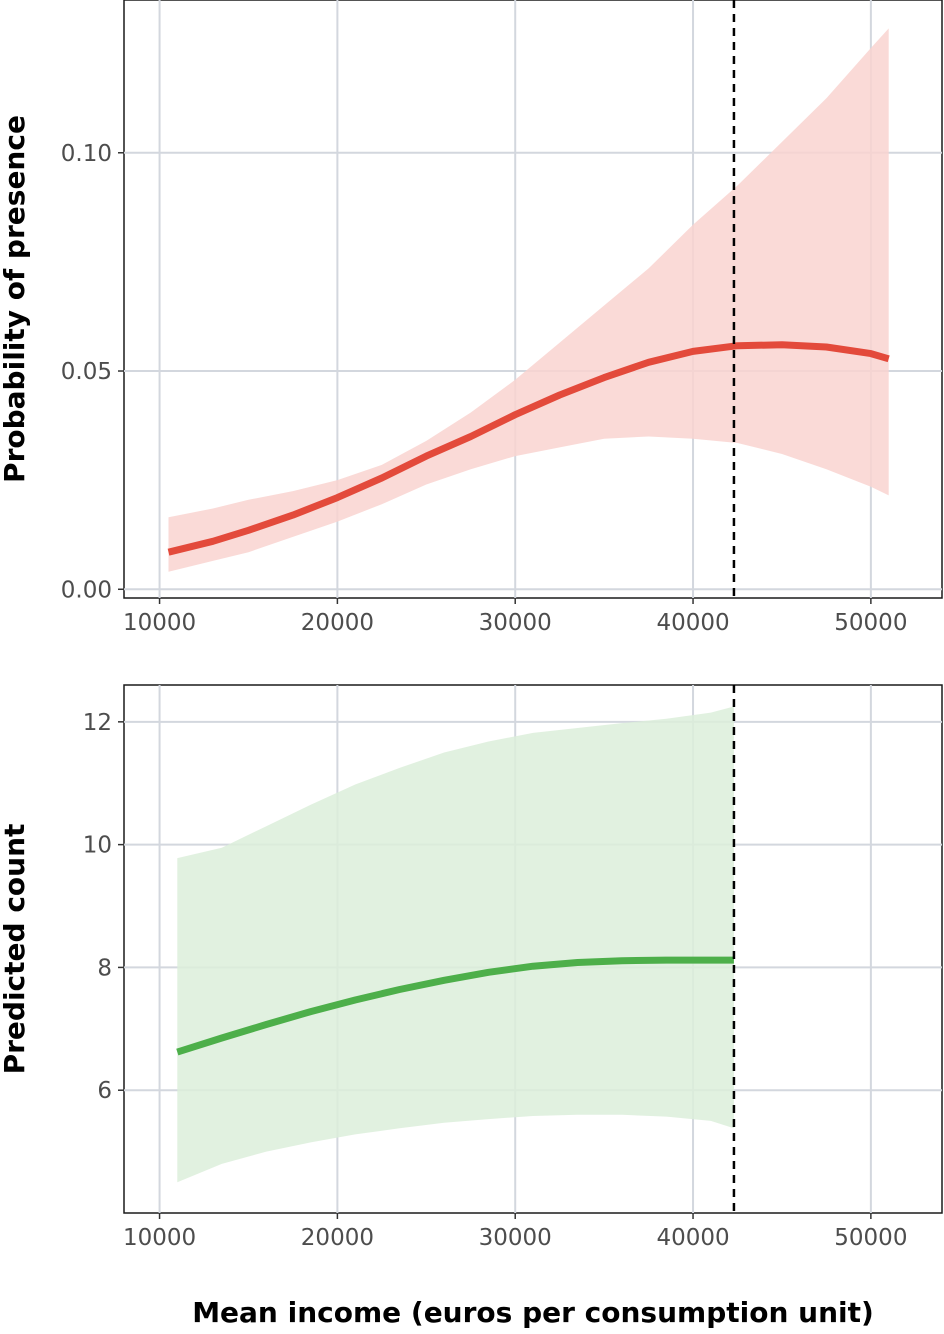 This screenshot has height=1334, width=944. What do you see at coordinates (86, 590) in the screenshot?
I see `y-tick-label: 0.00` at bounding box center [86, 590].